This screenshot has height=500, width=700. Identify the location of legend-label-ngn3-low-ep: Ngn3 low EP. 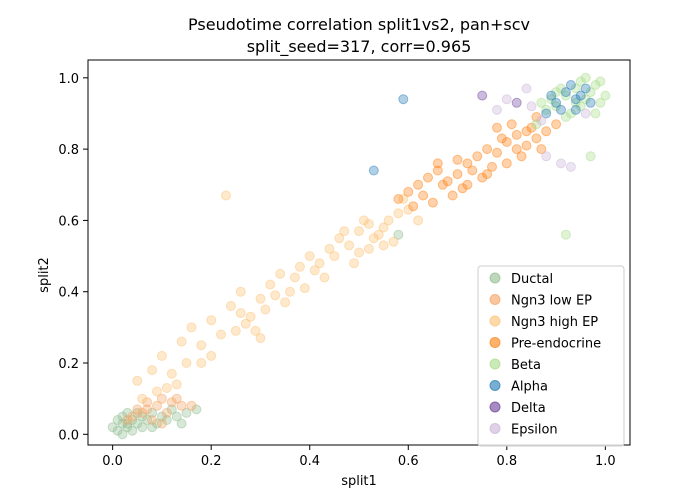
(551, 301).